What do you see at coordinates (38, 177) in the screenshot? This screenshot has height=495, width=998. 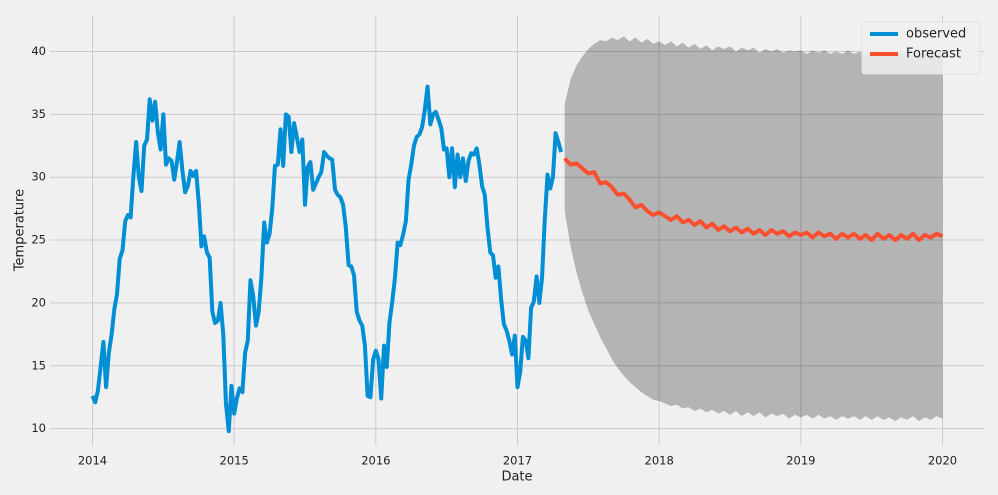 I see `y-tick-label: 30` at bounding box center [38, 177].